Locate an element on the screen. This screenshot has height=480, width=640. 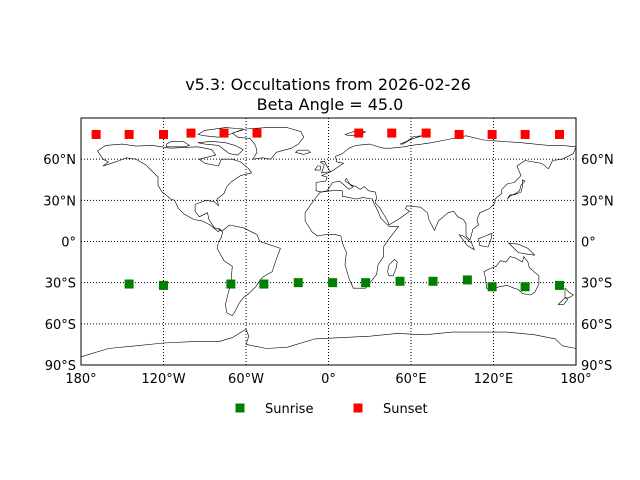
legend-marker-sunrise is located at coordinates (240, 408).